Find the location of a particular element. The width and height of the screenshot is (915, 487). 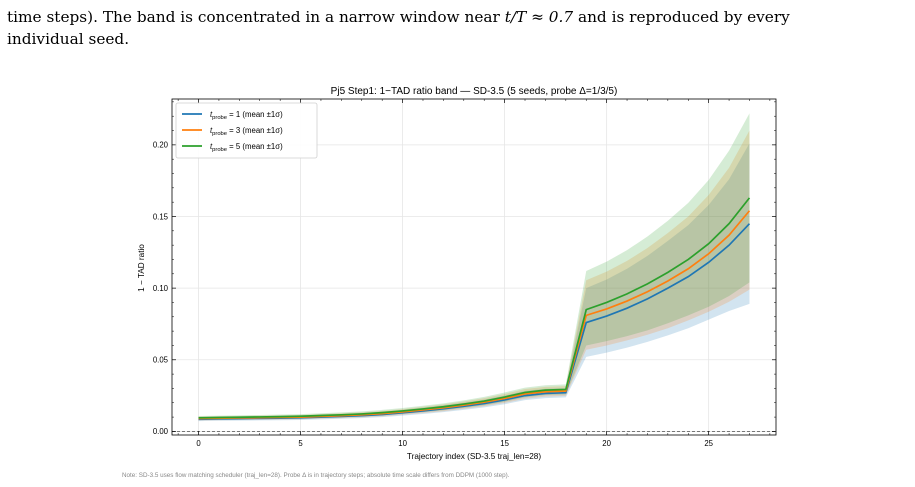

y-tick-label: 0.00 is located at coordinates (161, 431).